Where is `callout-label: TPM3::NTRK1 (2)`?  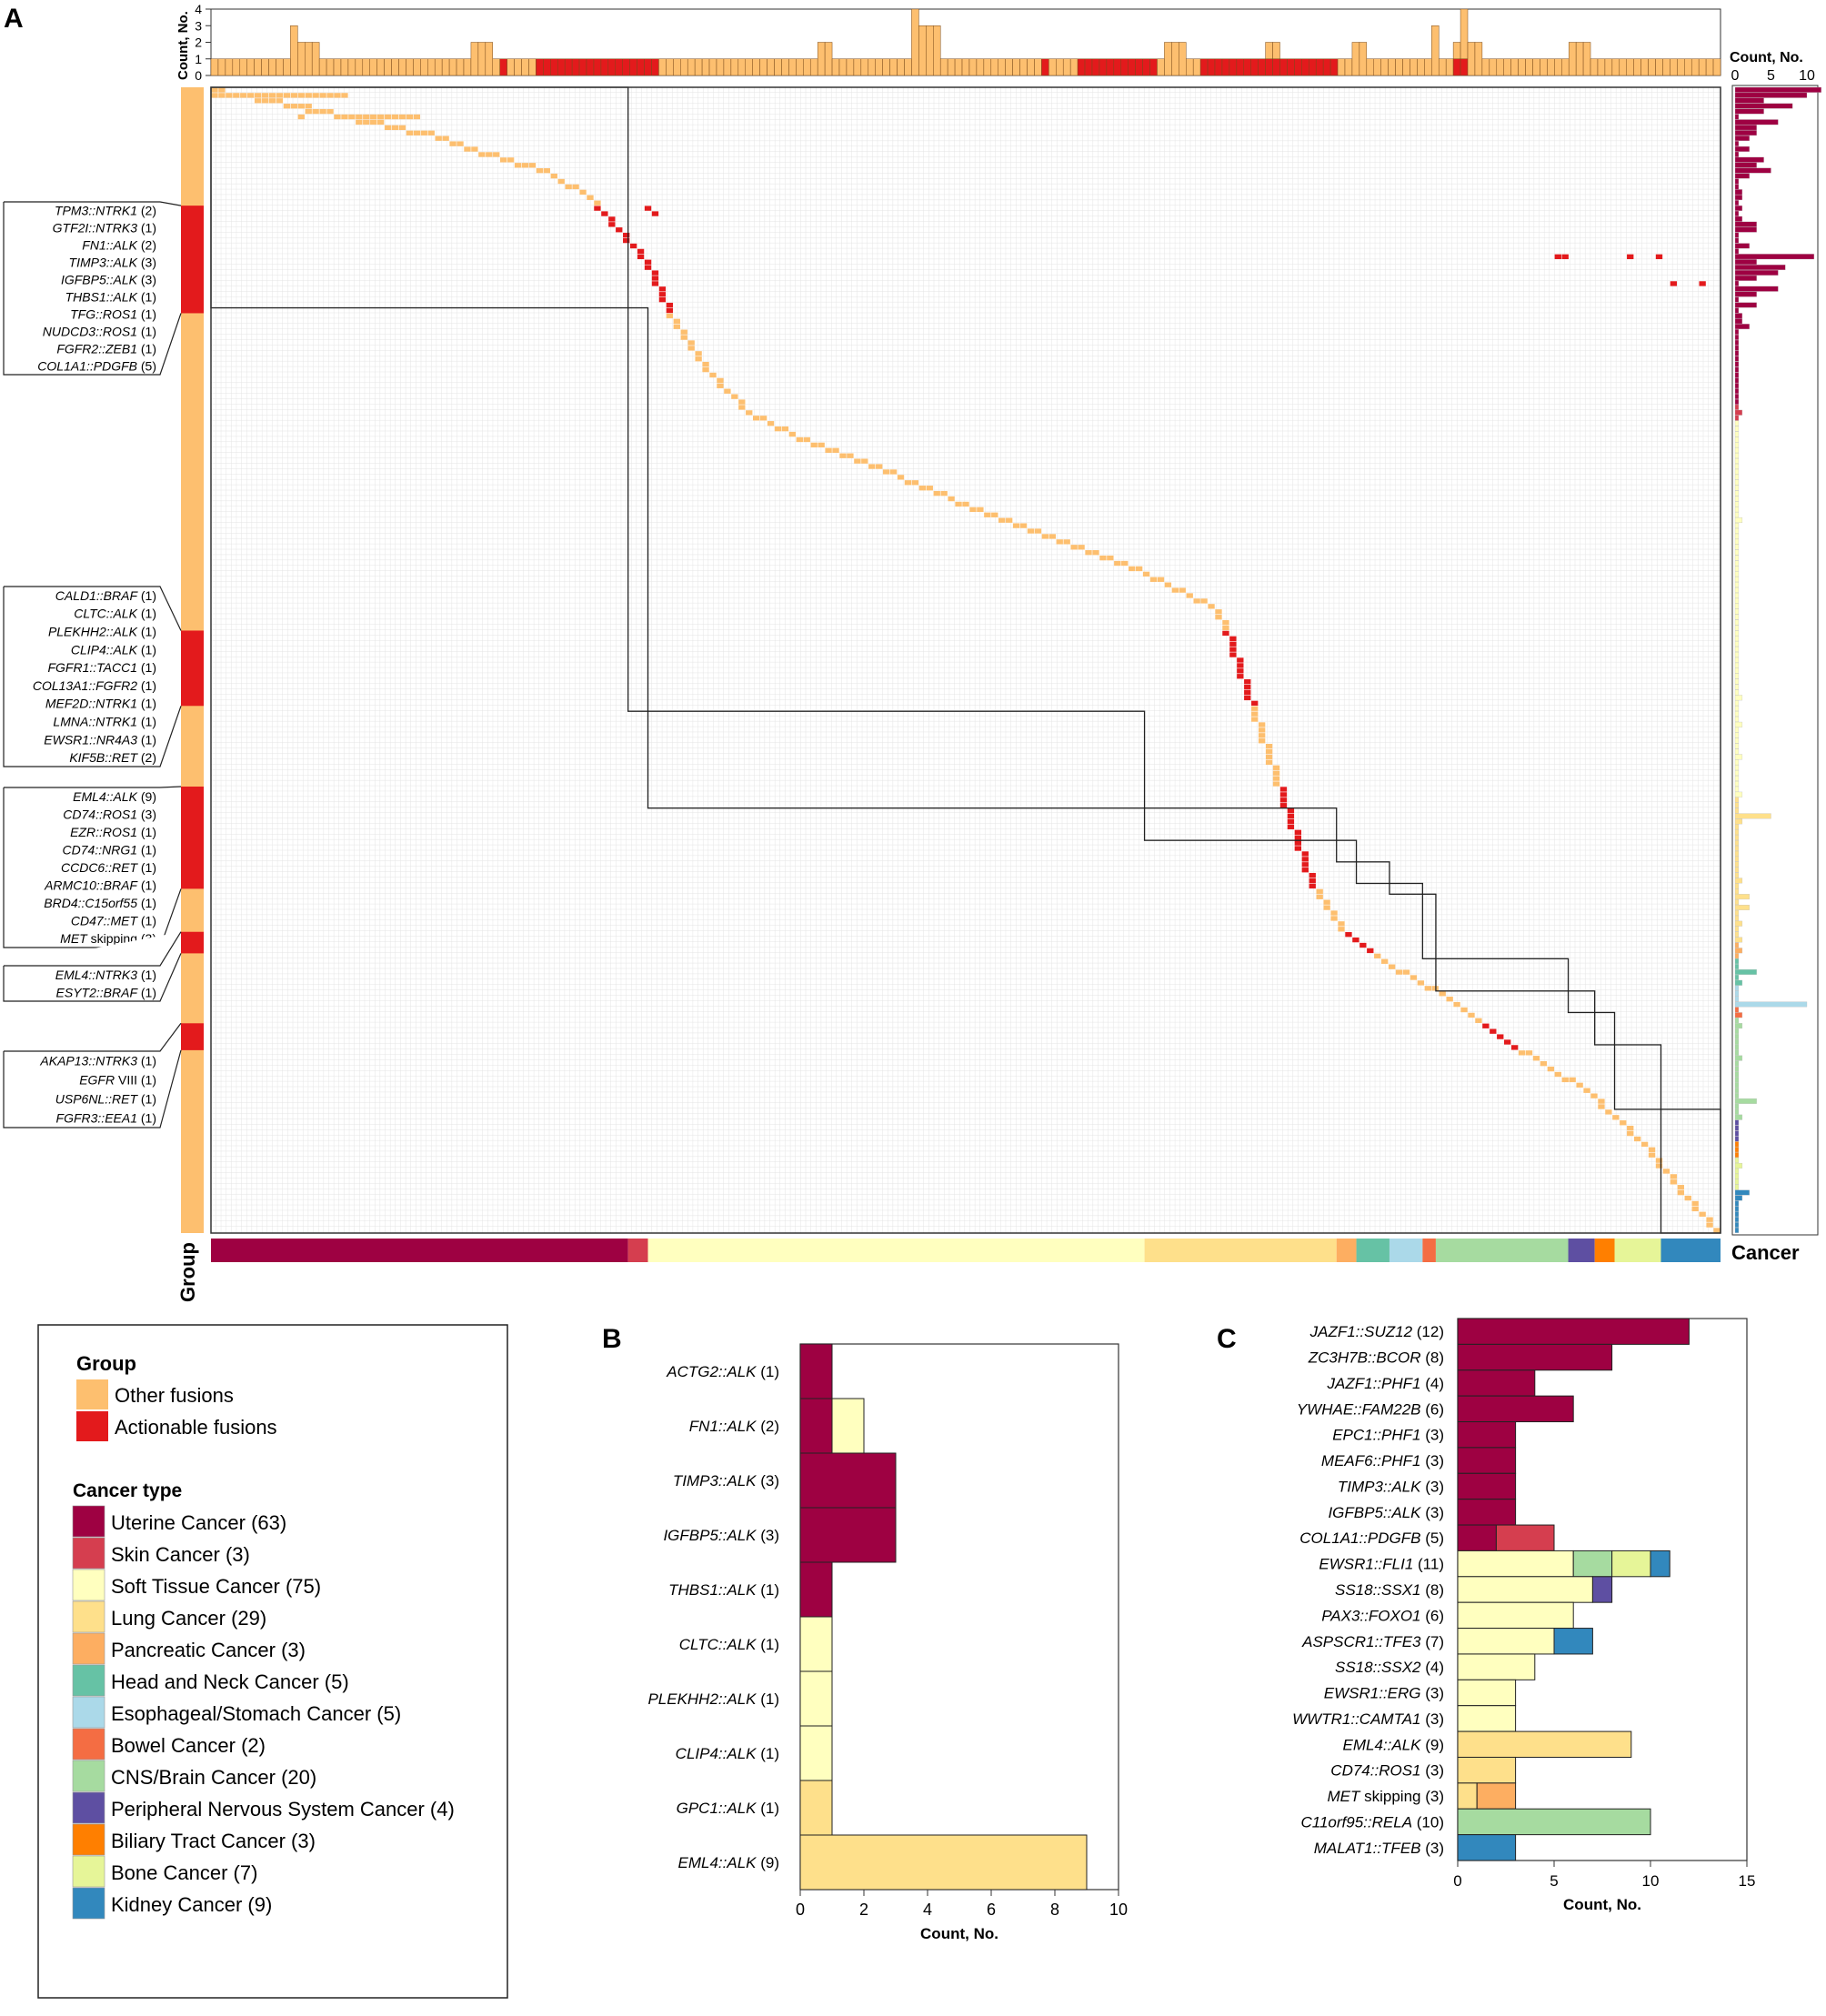 callout-label: TPM3::NTRK1 (2) is located at coordinates (105, 211).